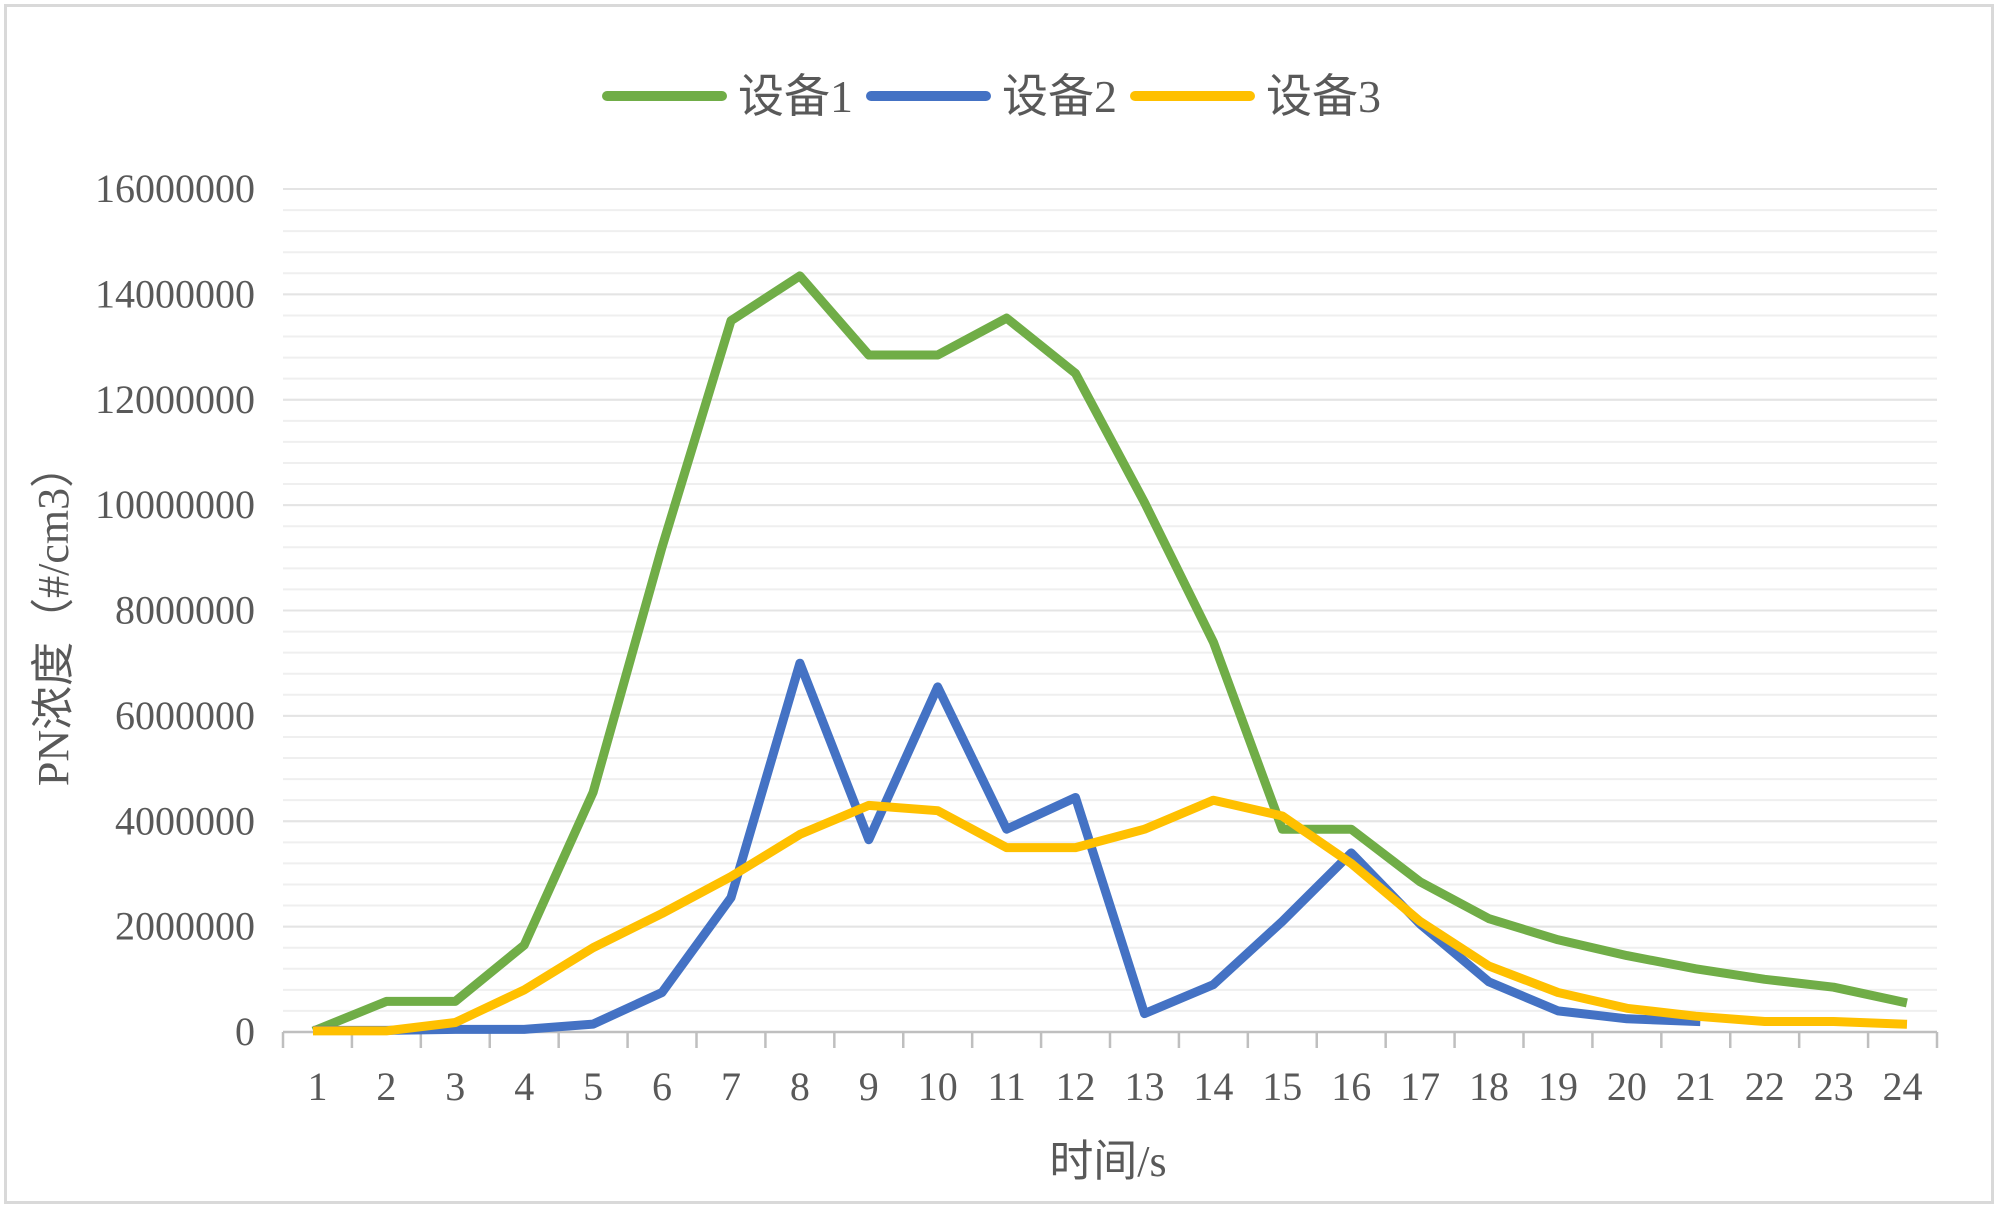 The height and width of the screenshot is (1210, 2000). Describe the element at coordinates (1558, 1086) in the screenshot. I see `x-tick-label: 19` at that location.